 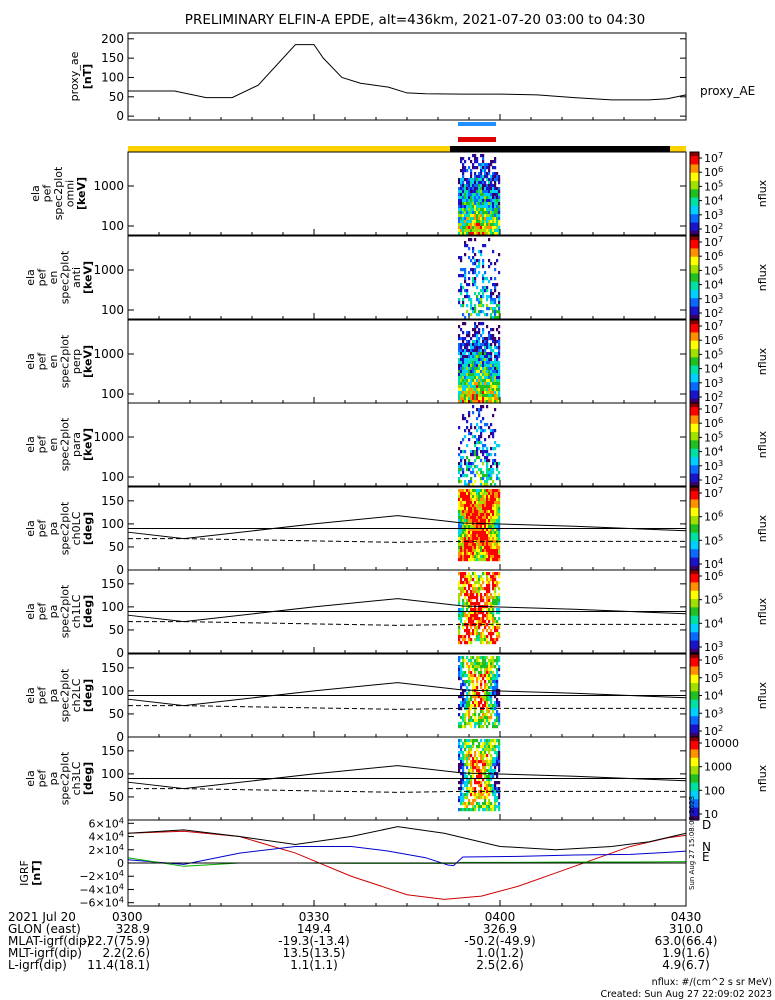 What do you see at coordinates (112, 607) in the screenshot?
I see `ytick-label: 100` at bounding box center [112, 607].